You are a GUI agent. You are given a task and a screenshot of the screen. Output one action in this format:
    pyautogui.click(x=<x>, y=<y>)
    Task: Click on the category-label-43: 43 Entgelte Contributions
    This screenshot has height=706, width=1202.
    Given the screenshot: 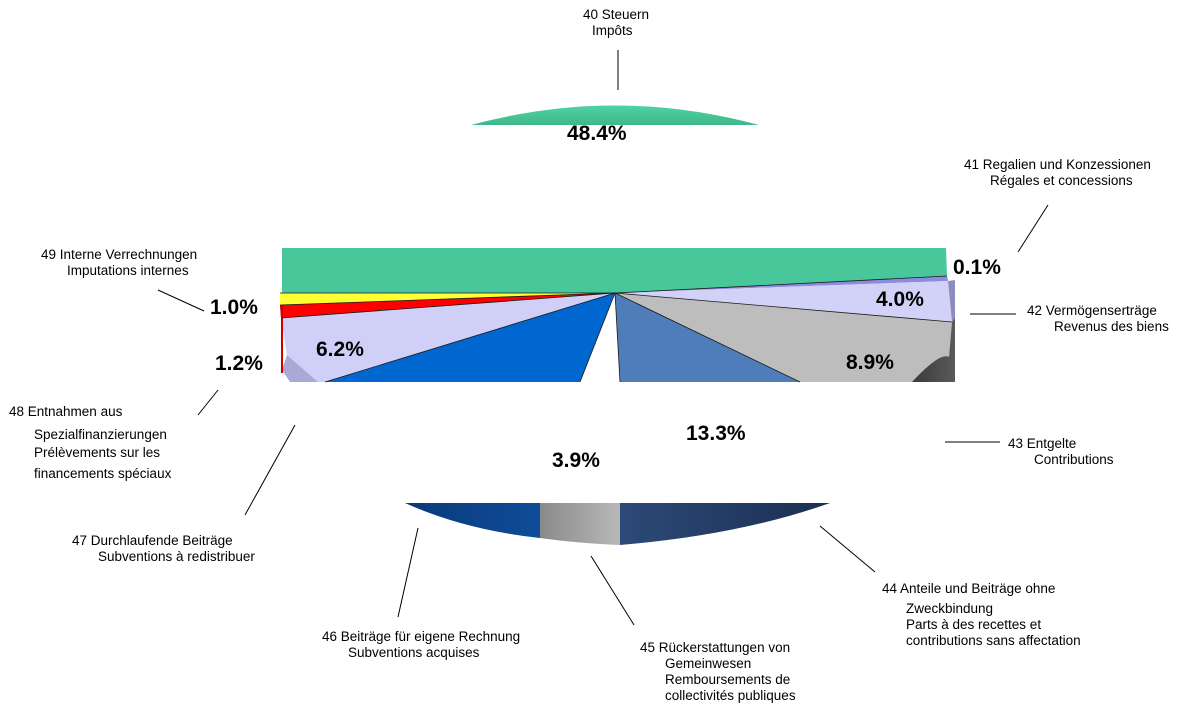 What is the action you would take?
    pyautogui.click(x=1061, y=451)
    